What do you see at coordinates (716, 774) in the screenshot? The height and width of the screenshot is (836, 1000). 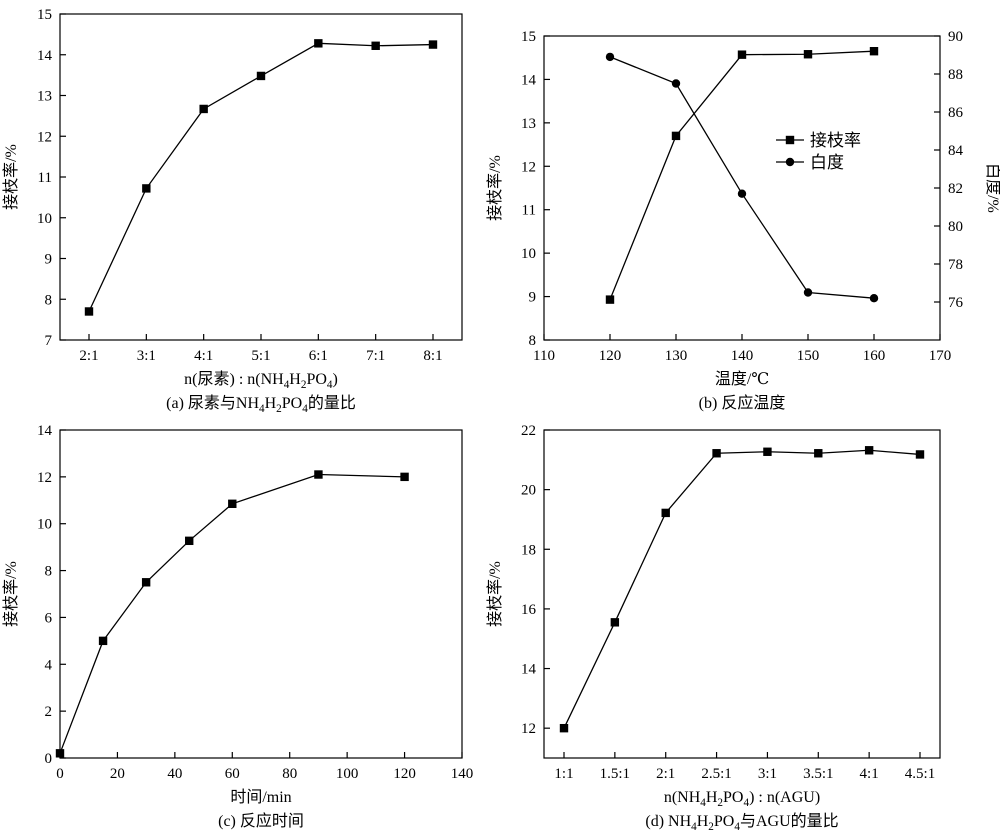 I see `x-tick-label: 2.5:1` at bounding box center [716, 774].